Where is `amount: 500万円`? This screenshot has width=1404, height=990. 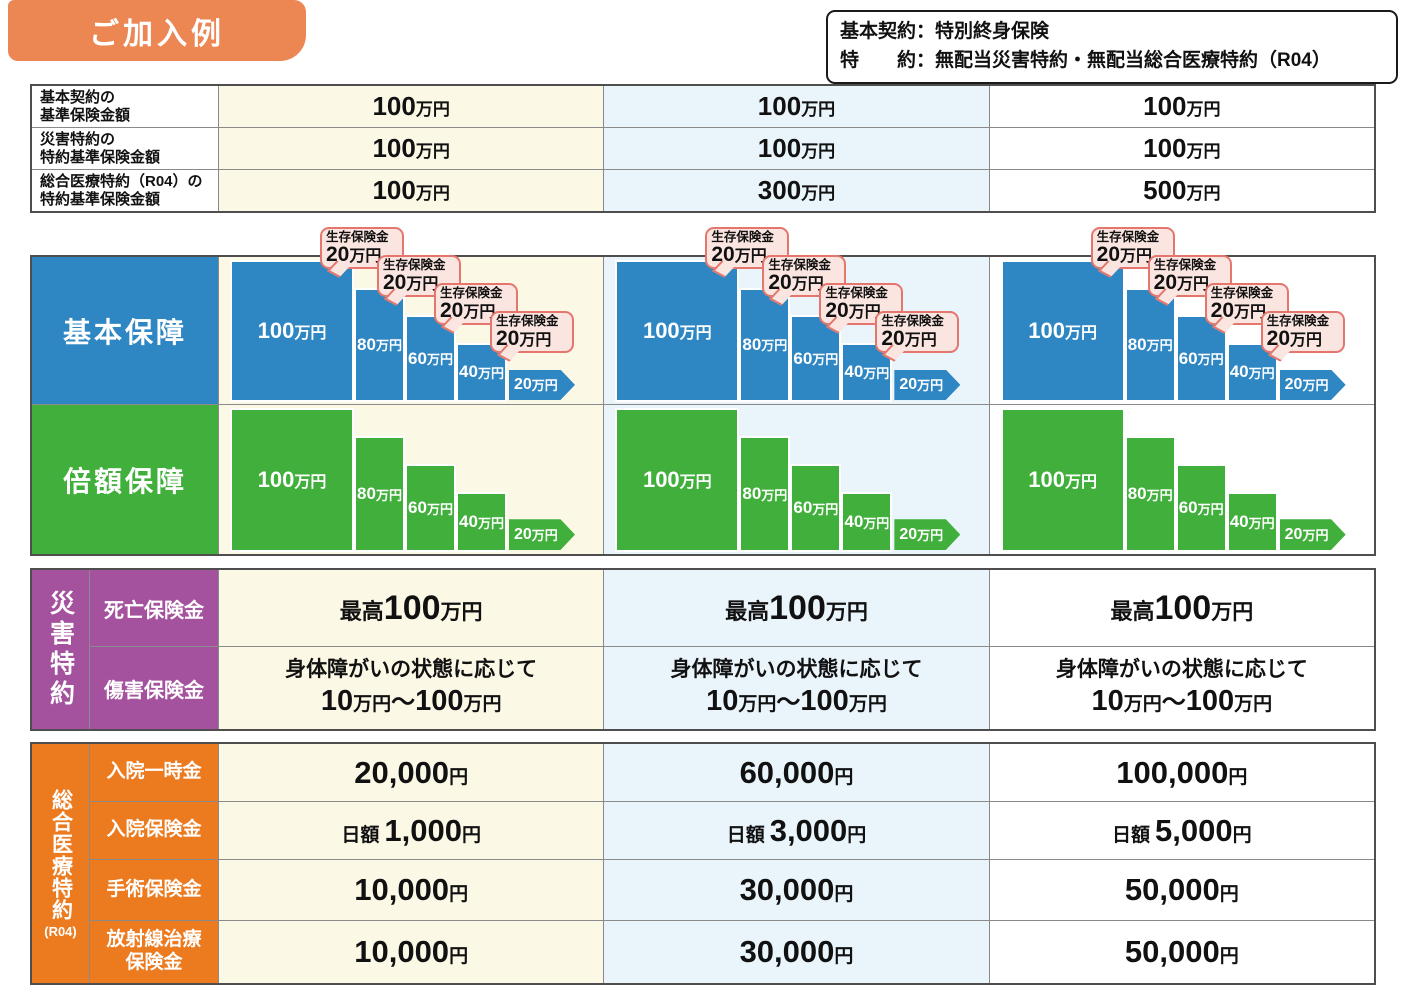
amount: 500万円 is located at coordinates (1182, 190).